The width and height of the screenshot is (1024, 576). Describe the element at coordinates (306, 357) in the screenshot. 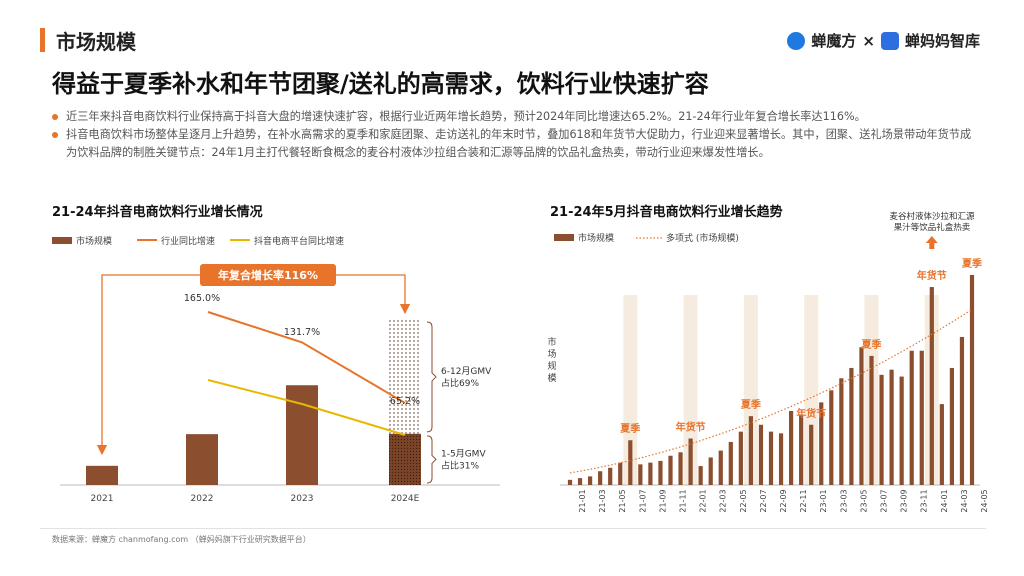

I see `industry-growth-line` at that location.